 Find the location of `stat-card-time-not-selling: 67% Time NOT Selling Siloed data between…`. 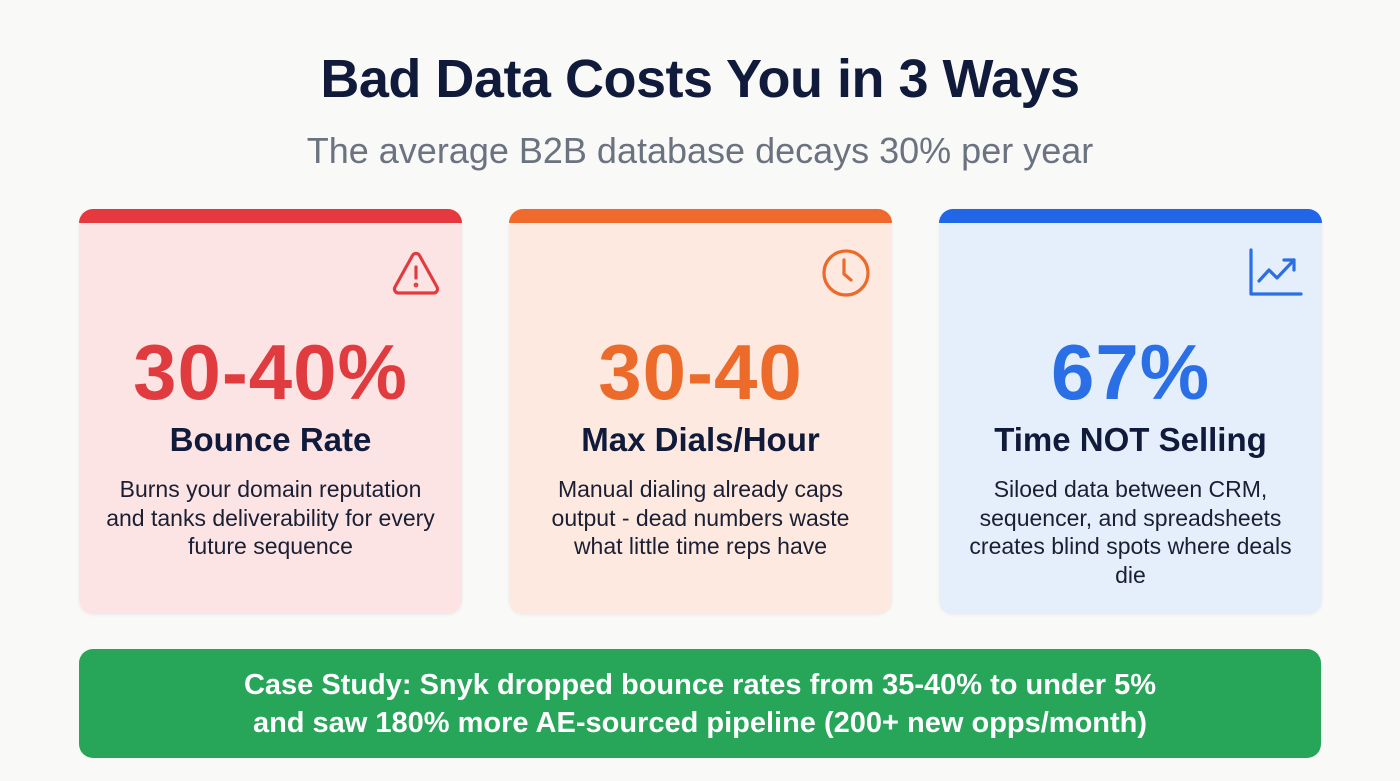

stat-card-time-not-selling: 67% Time NOT Selling Siloed data between… is located at coordinates (1130, 411).